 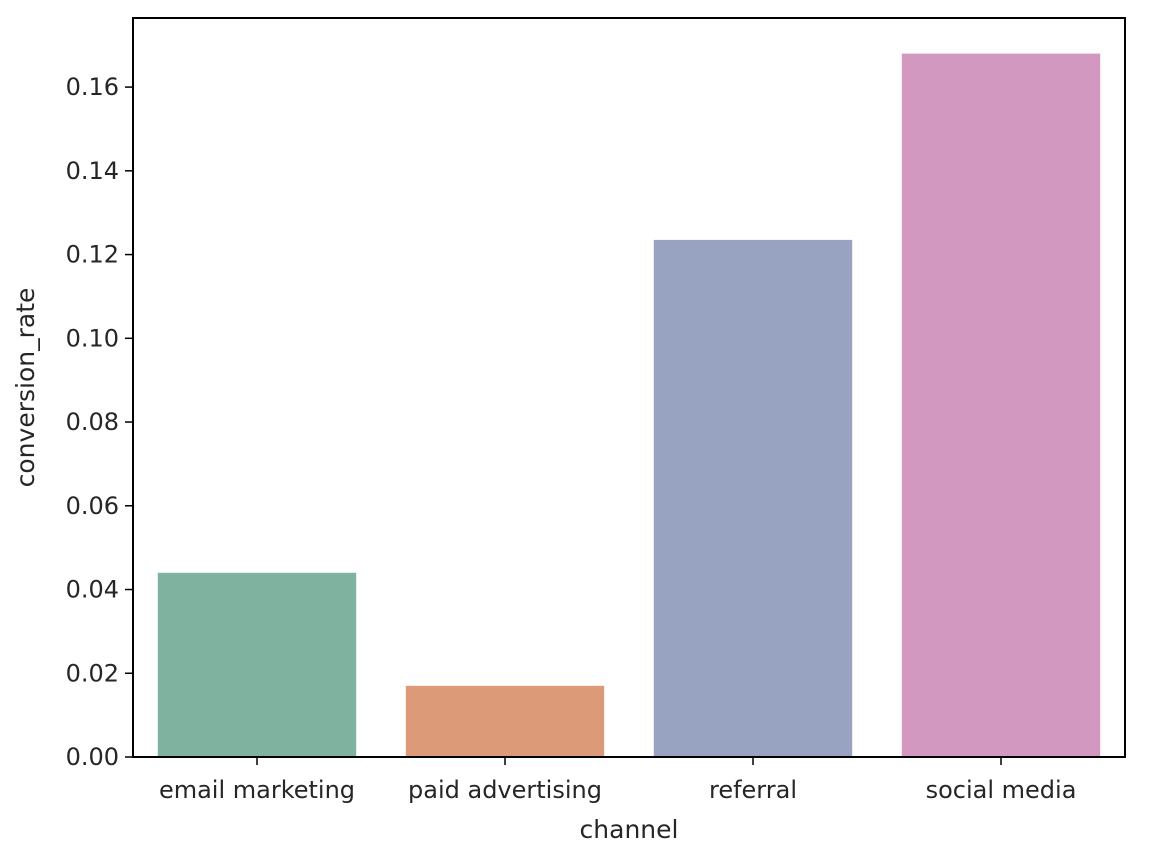 What do you see at coordinates (25, 388) in the screenshot?
I see `y-axis-label: conversion_rate` at bounding box center [25, 388].